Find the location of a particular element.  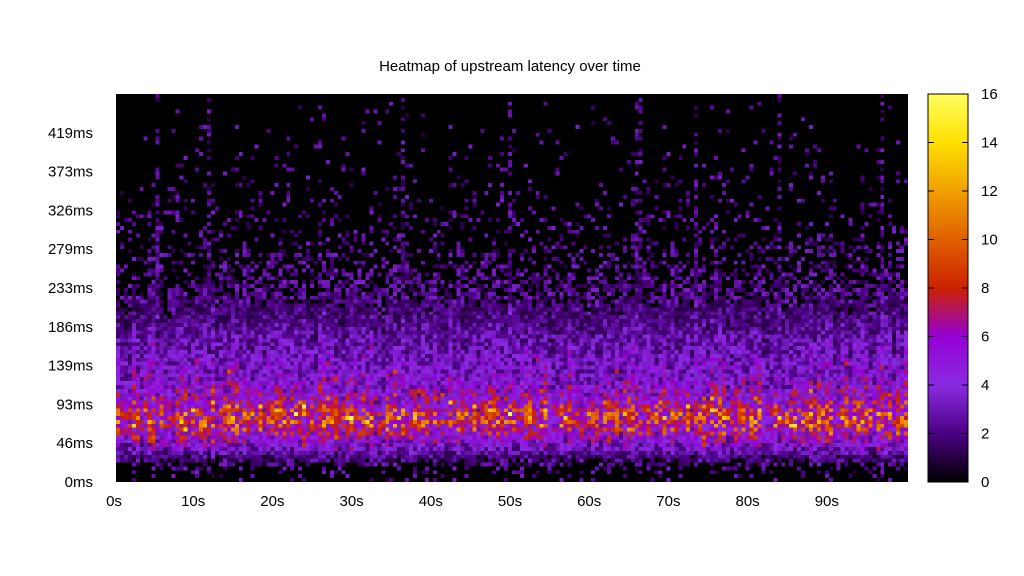

x-tick-label: 20s is located at coordinates (272, 501).